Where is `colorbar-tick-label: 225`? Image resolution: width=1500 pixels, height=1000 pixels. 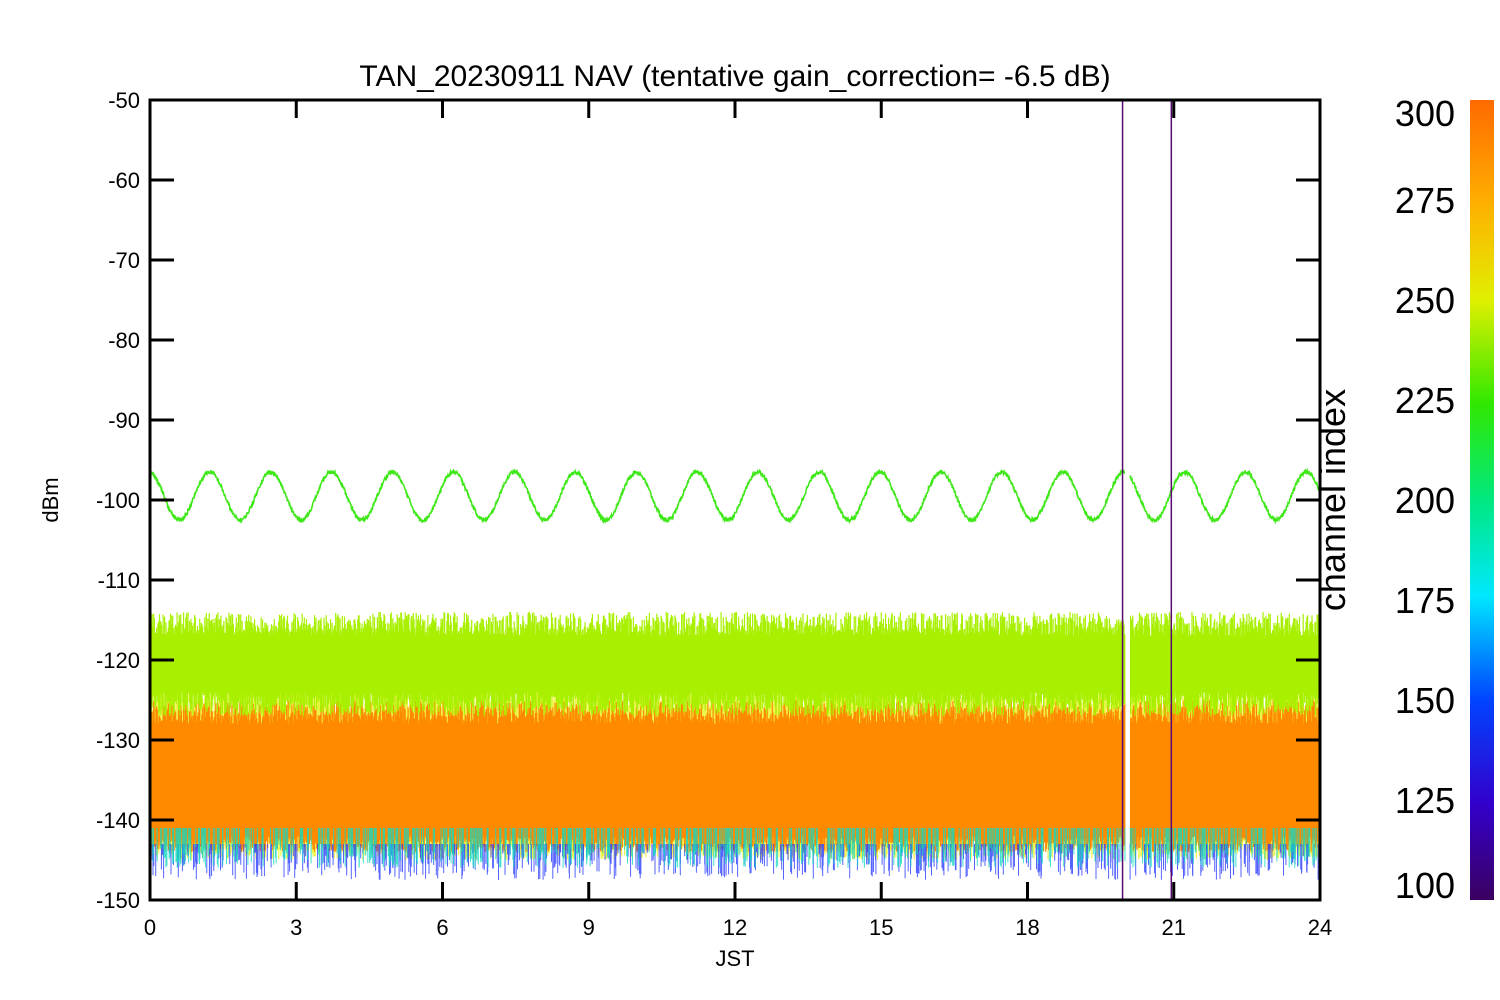 colorbar-tick-label: 225 is located at coordinates (1425, 400).